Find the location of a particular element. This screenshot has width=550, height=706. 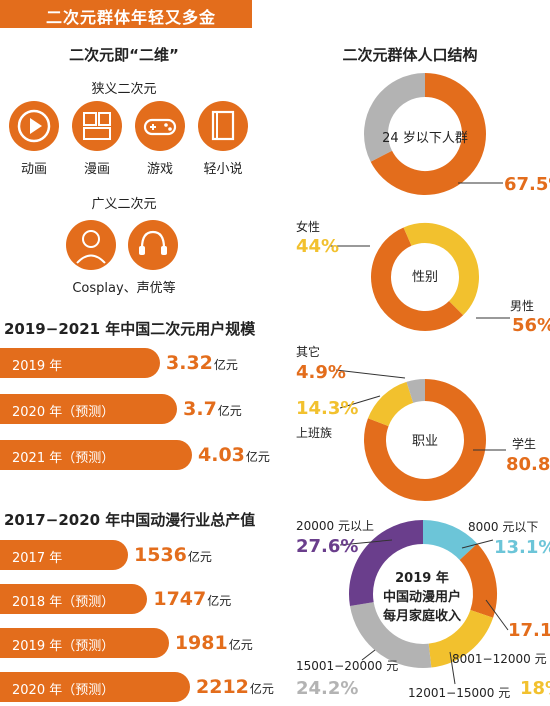

animation-icon-circle is located at coordinates (34, 126).